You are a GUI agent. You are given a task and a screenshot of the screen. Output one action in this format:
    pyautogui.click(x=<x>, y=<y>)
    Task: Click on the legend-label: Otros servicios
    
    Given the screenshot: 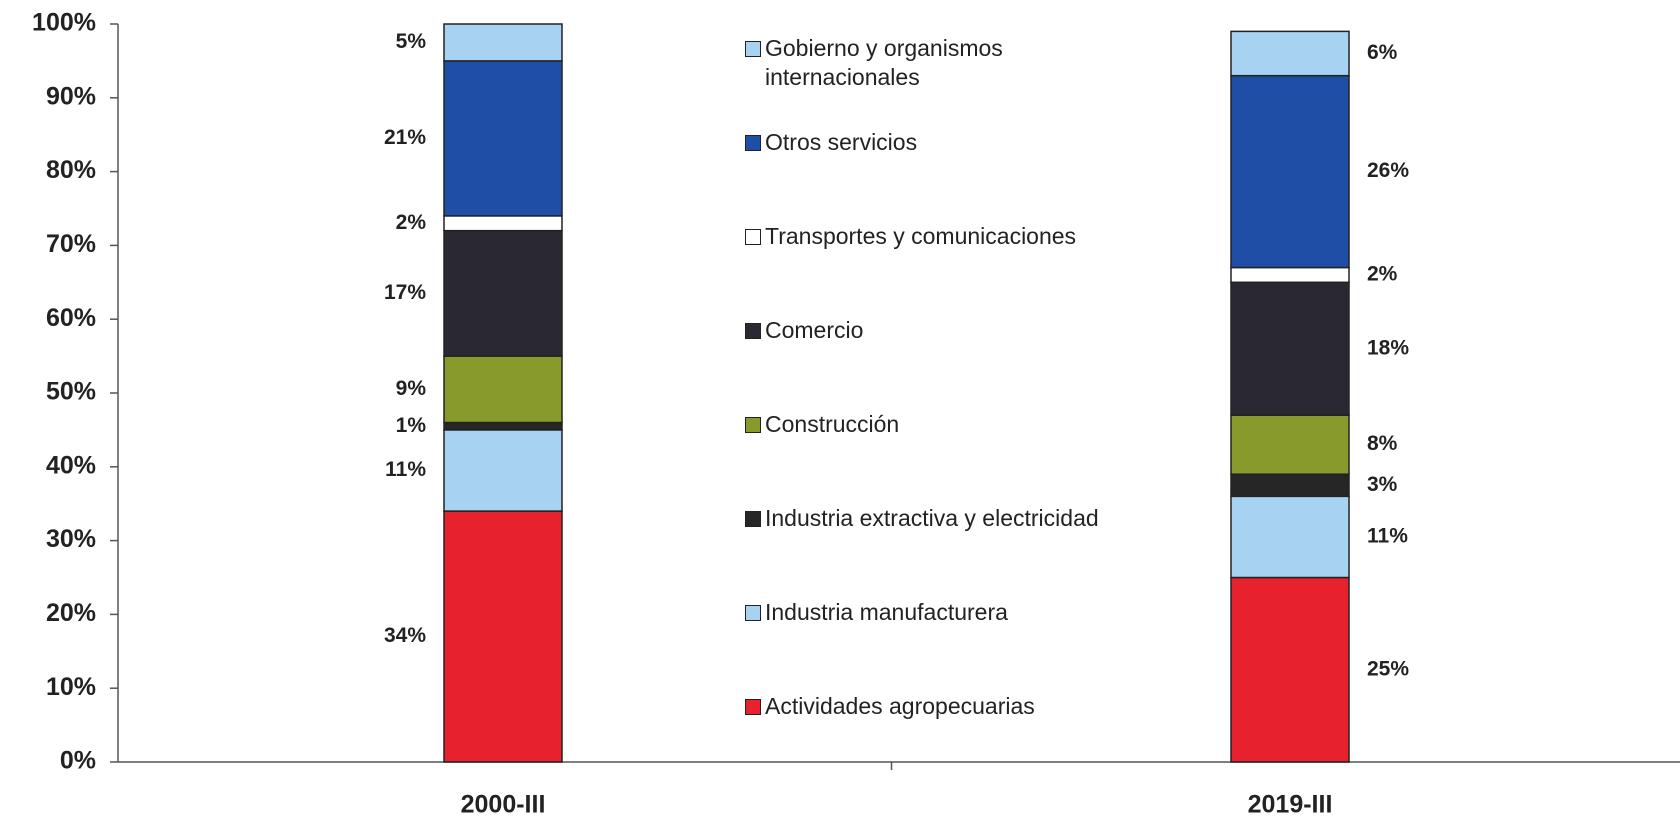 What is the action you would take?
    pyautogui.click(x=841, y=142)
    